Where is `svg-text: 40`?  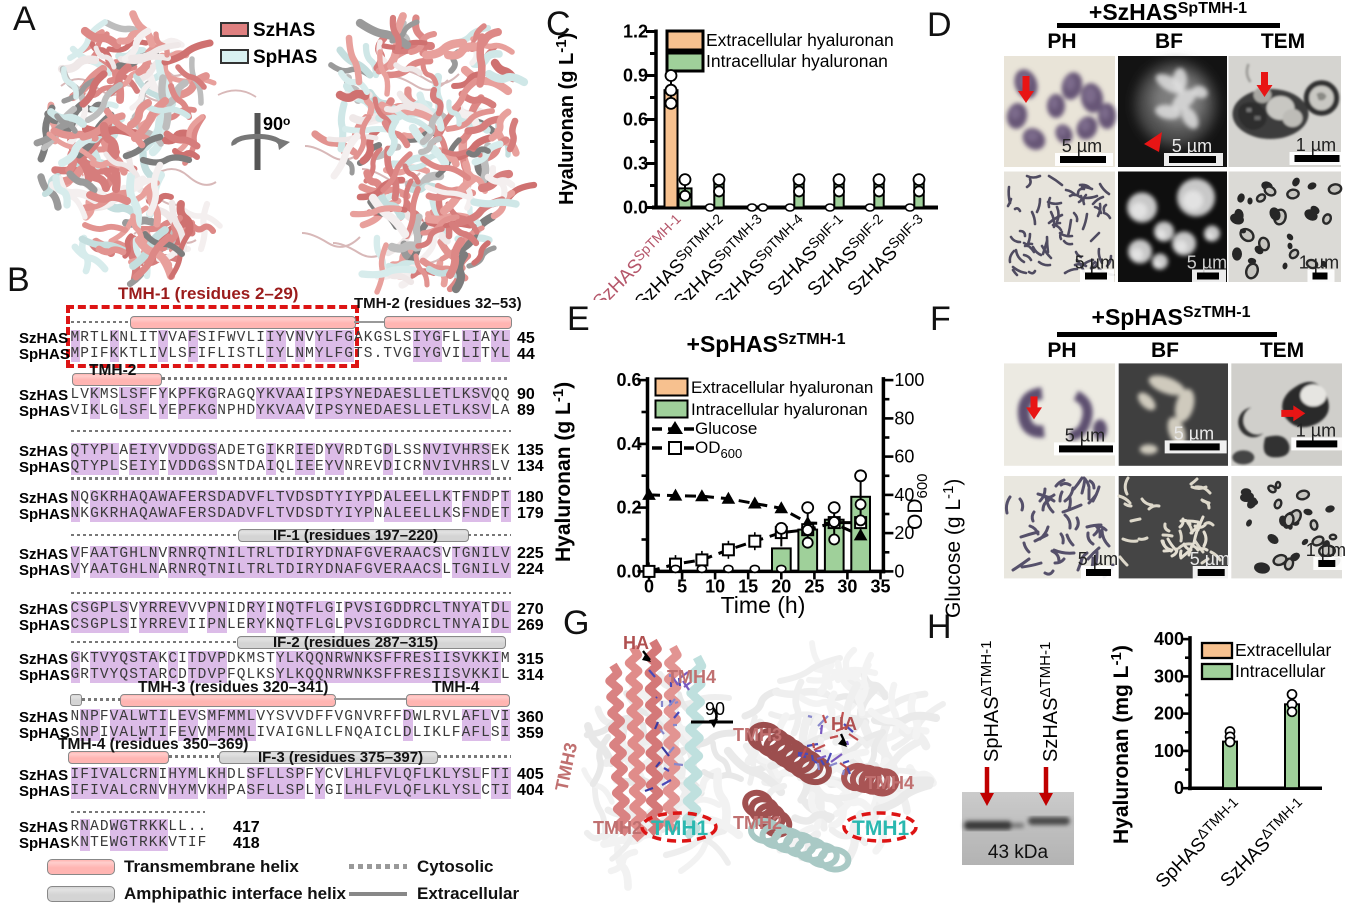
svg-text: 40 is located at coordinates (904, 495).